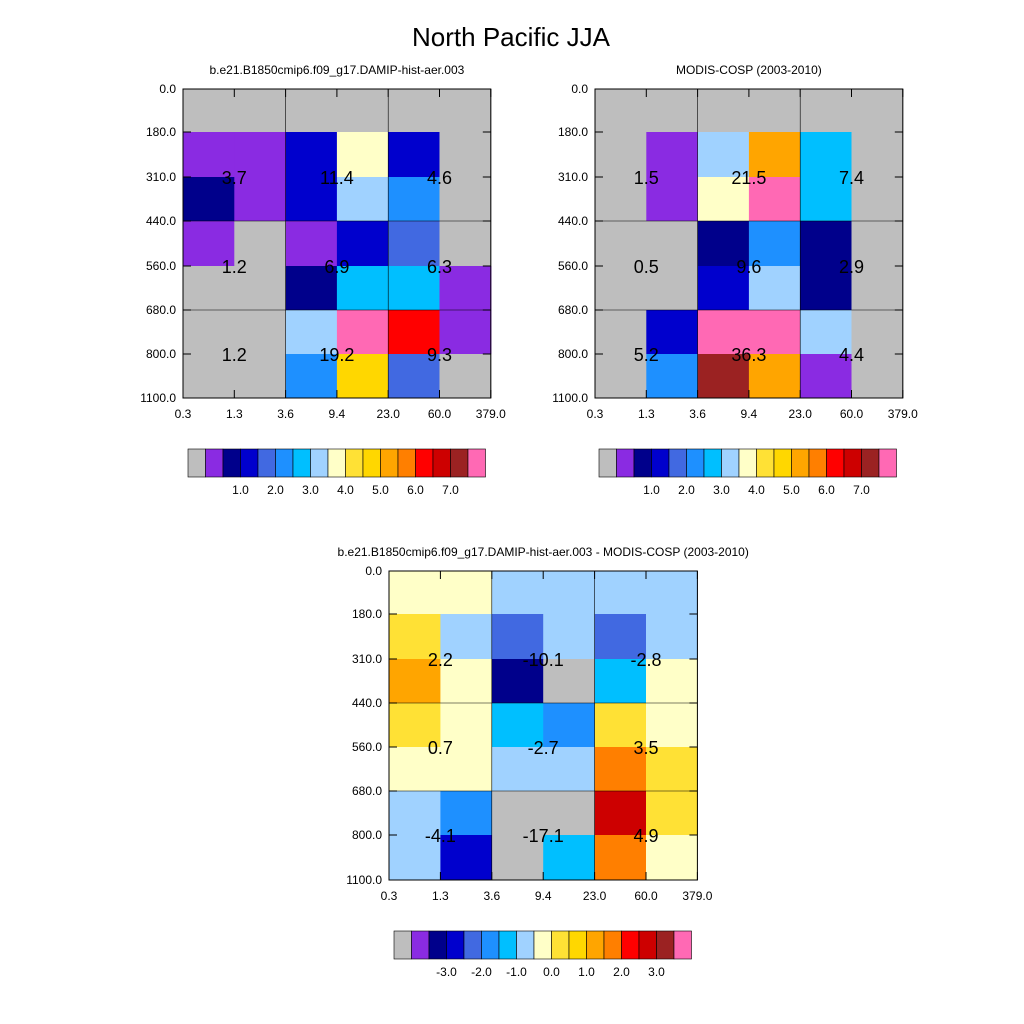 This screenshot has height=1024, width=1024. I want to click on colorbar-label: 4.0, so click(756, 490).